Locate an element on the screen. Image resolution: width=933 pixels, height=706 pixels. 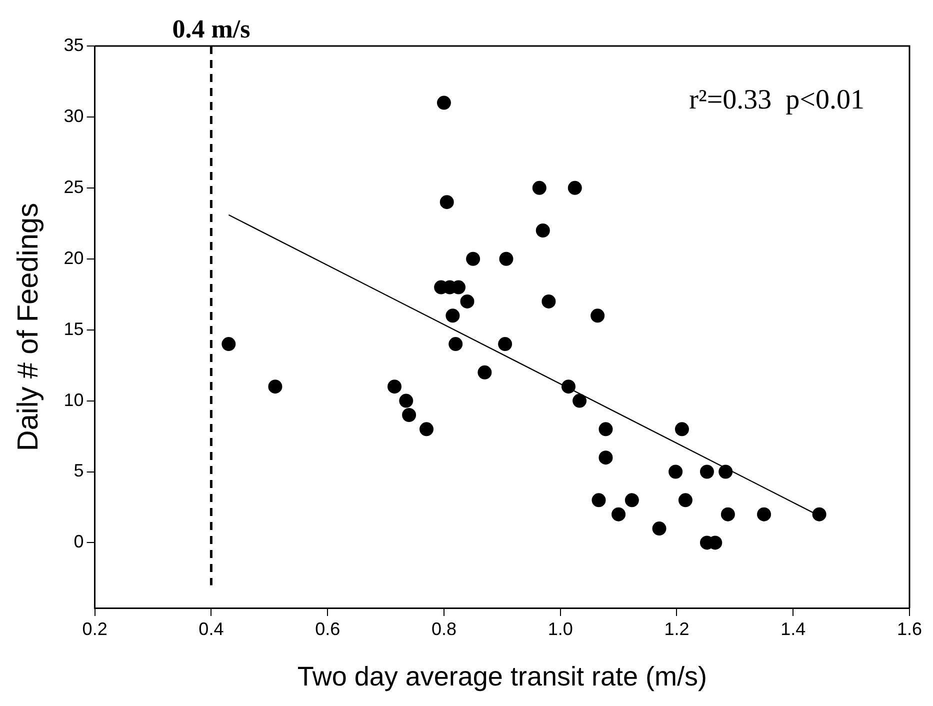
x-tick-label: 0.4 is located at coordinates (211, 628).